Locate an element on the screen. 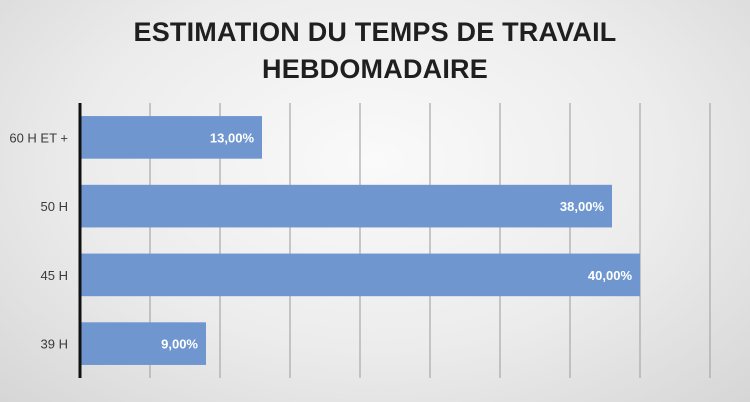 The image size is (750, 402). category-label-1: 60 H ET + is located at coordinates (38, 137).